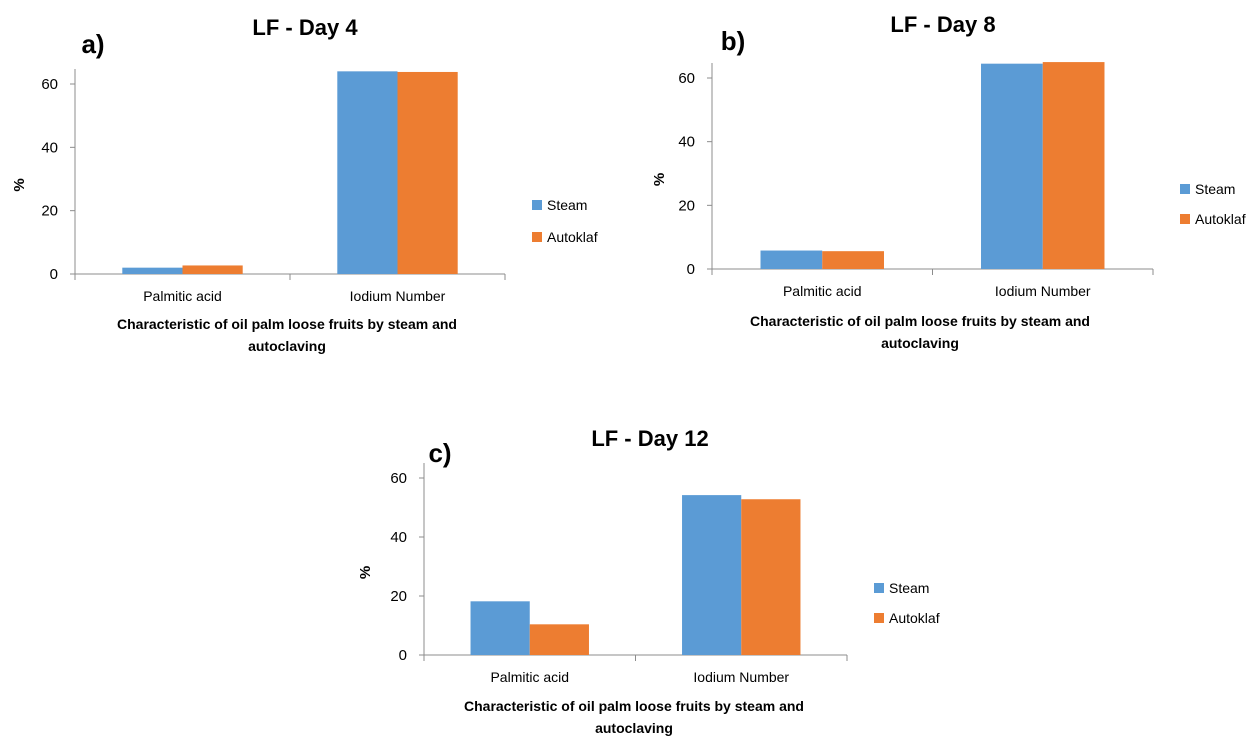 The width and height of the screenshot is (1258, 738). I want to click on panel-label: b), so click(733, 41).